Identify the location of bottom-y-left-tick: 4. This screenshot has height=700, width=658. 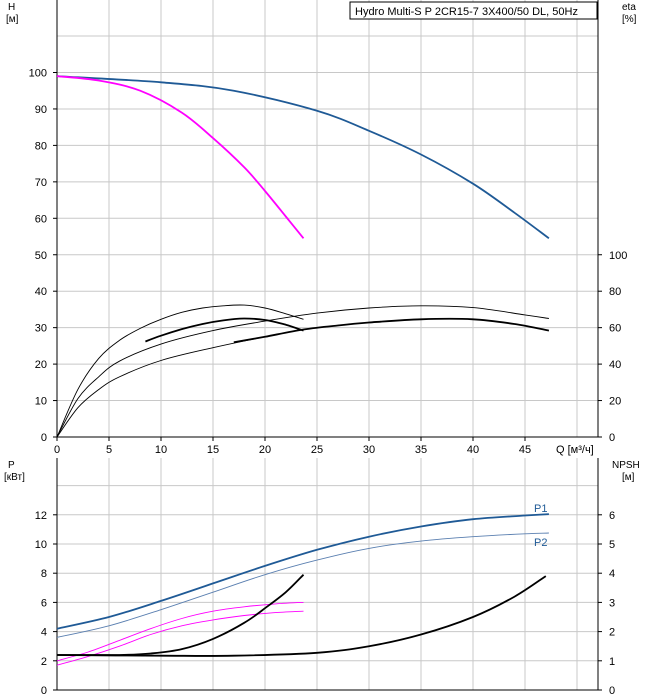
(44, 633).